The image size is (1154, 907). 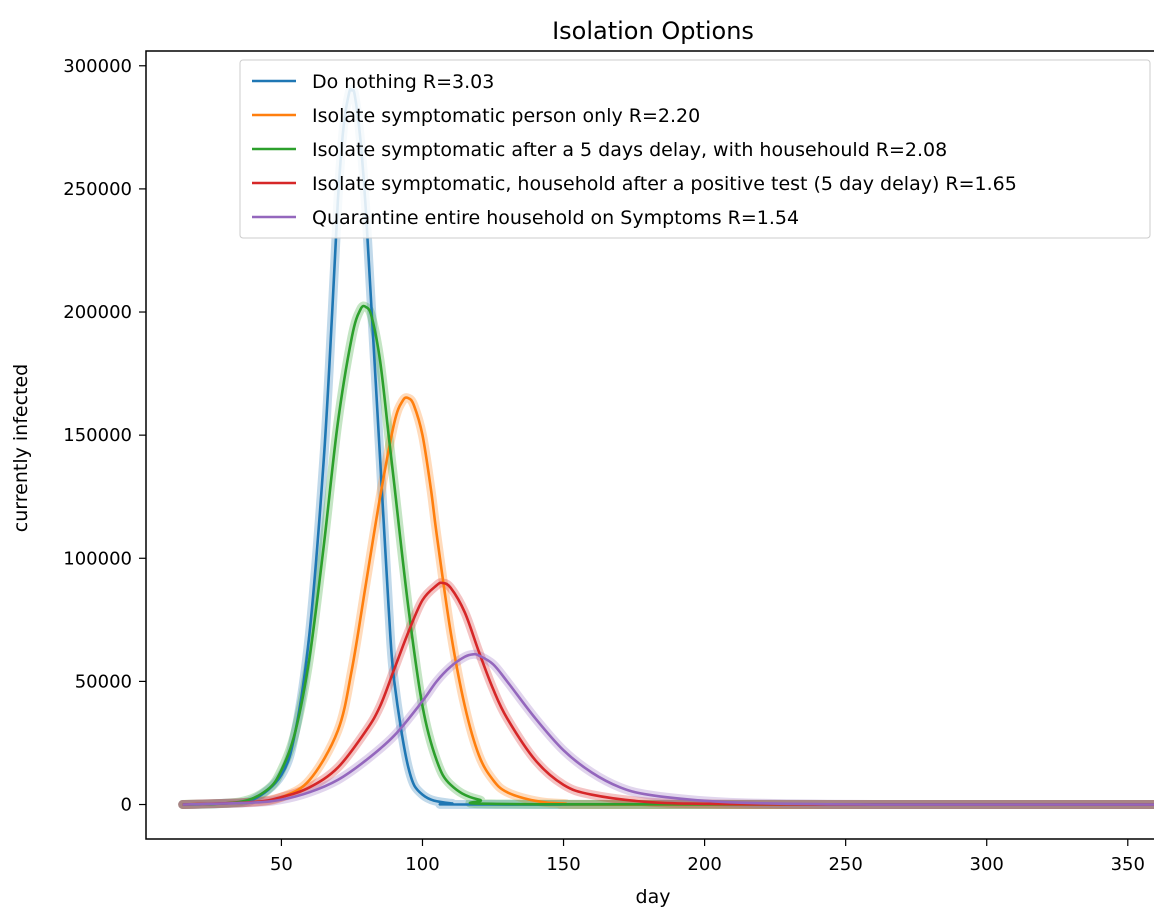 What do you see at coordinates (126, 805) in the screenshot?
I see `y-tick-label: 0` at bounding box center [126, 805].